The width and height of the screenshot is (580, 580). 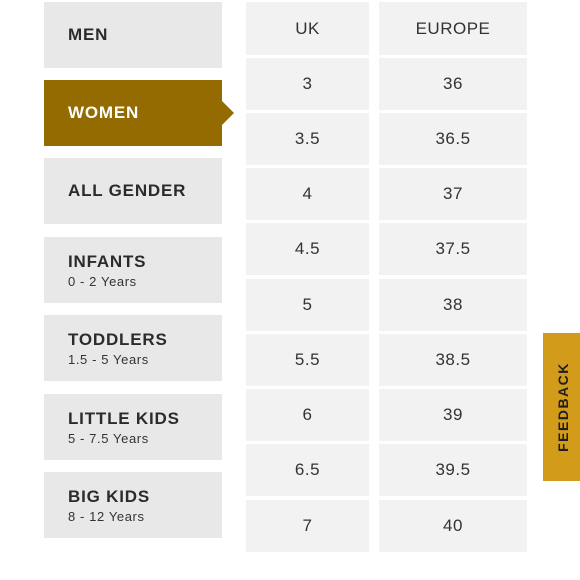 I want to click on cell-europe: 37.5, so click(x=453, y=249).